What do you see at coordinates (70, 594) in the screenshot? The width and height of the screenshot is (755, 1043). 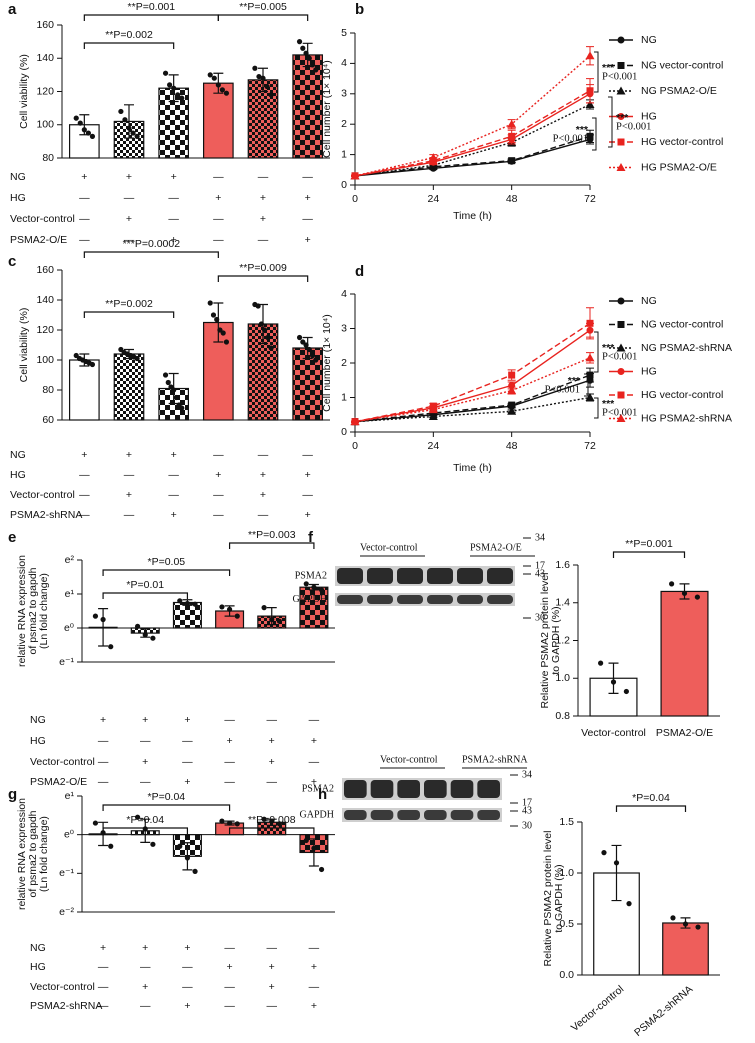 I see `y-tick-label: e¹` at bounding box center [70, 594].